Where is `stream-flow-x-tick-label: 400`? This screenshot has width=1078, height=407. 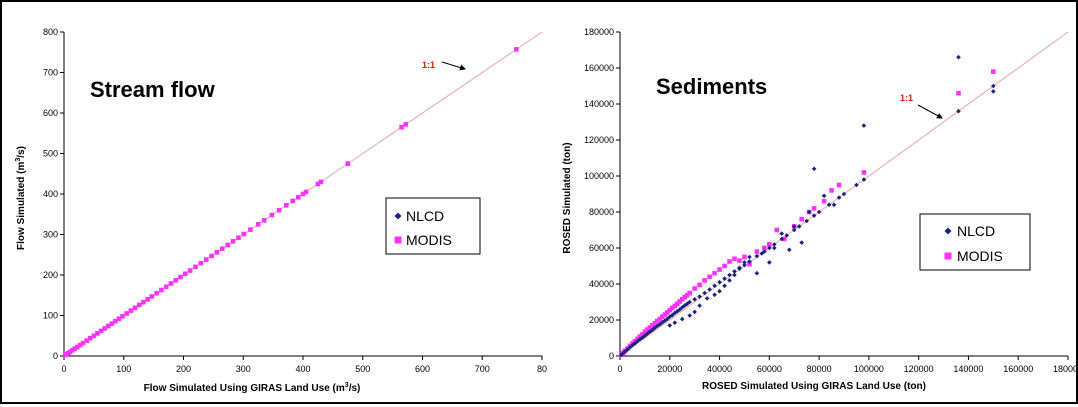 stream-flow-x-tick-label: 400 is located at coordinates (302, 369).